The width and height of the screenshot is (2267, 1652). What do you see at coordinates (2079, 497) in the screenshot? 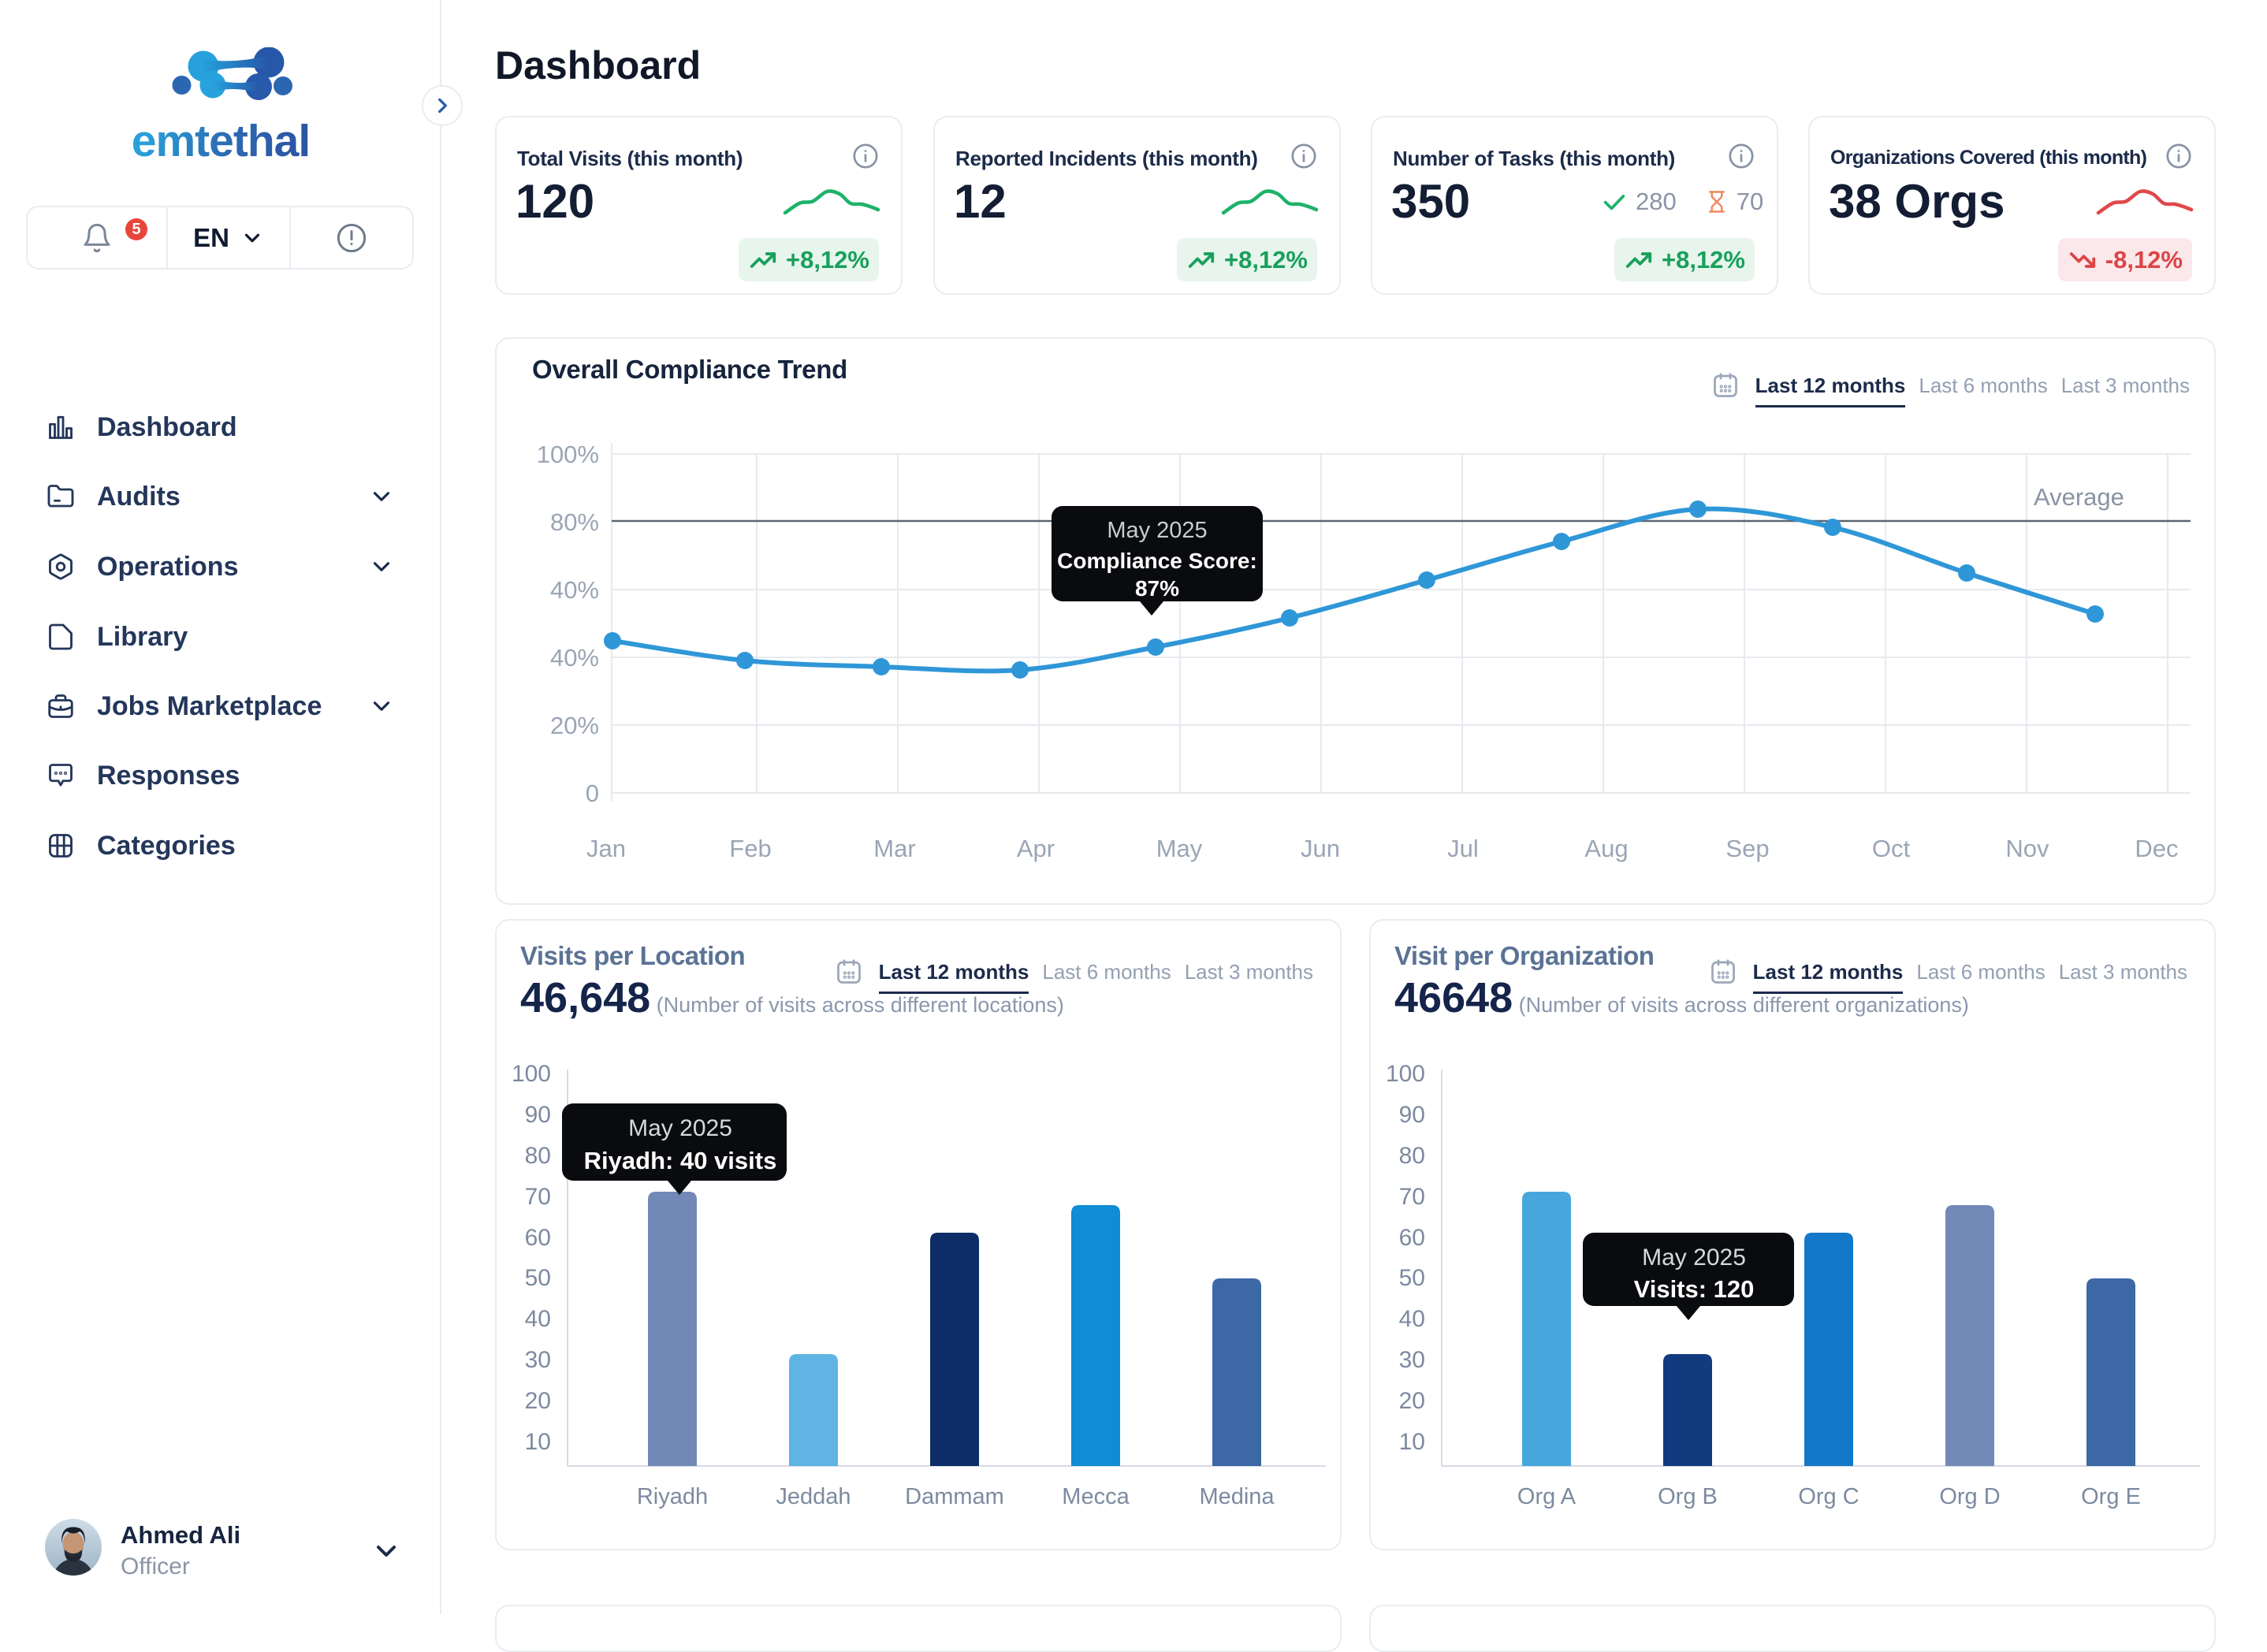
I see `svg-text: Average` at bounding box center [2079, 497].